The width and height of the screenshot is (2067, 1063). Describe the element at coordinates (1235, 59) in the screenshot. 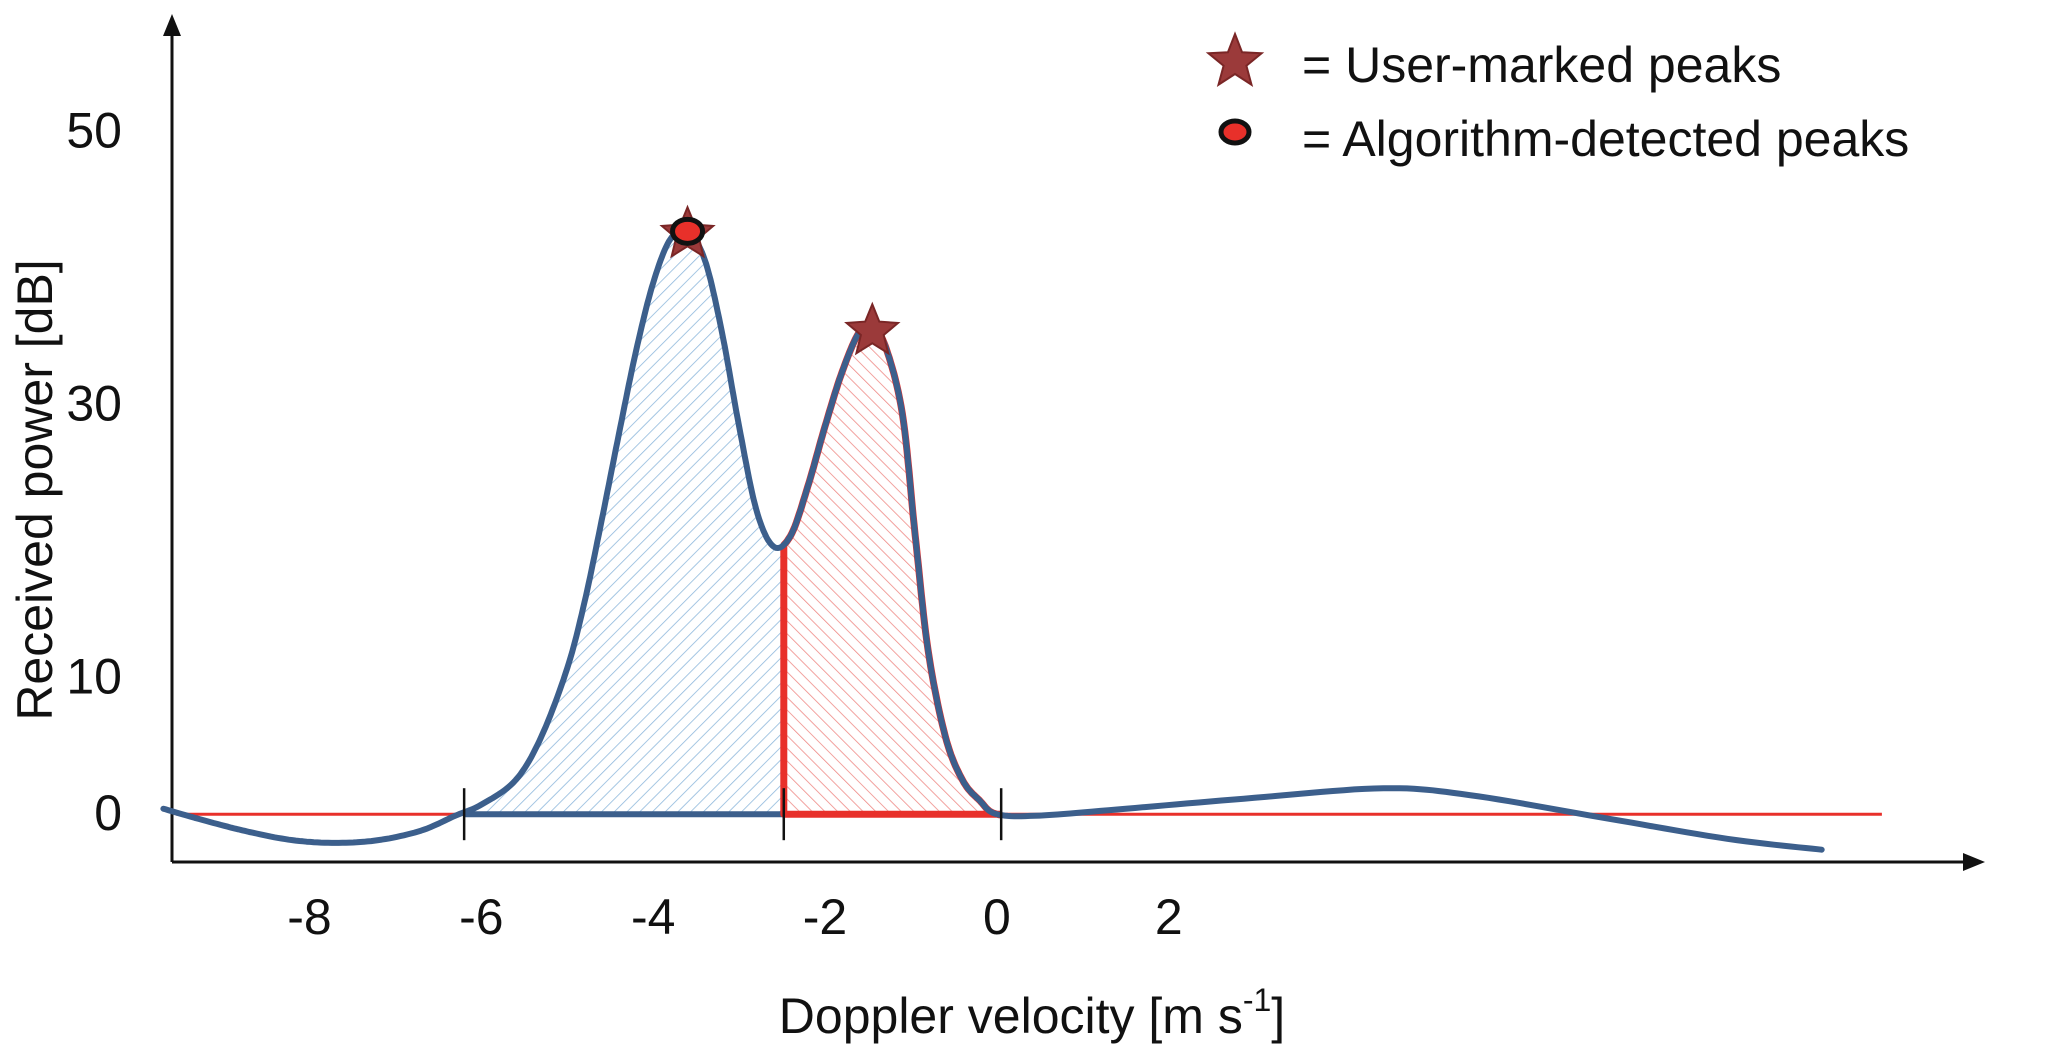

I see `legend-star-icon` at that location.